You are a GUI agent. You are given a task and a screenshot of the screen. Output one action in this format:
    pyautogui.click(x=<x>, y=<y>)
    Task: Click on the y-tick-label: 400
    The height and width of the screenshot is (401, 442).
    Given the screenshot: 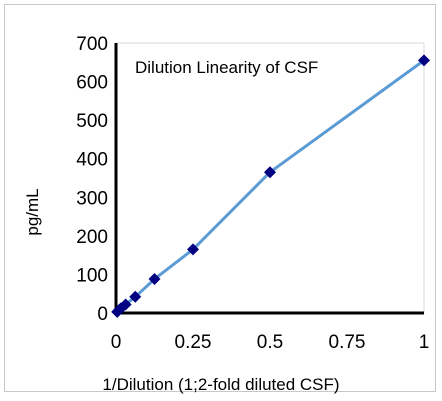 What is the action you would take?
    pyautogui.click(x=92, y=160)
    